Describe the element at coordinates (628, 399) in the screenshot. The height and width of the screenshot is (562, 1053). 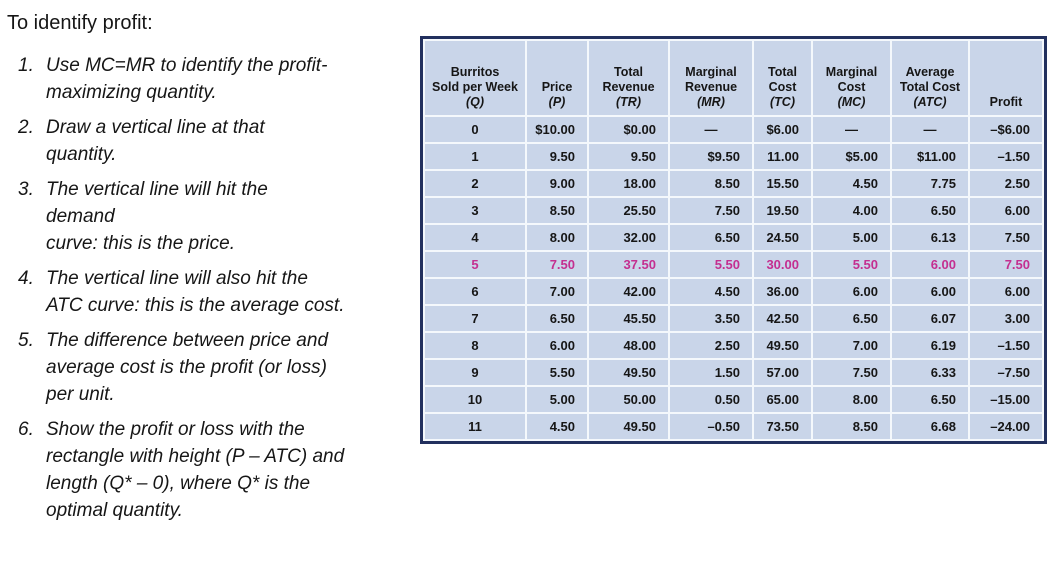
I see `table-cell: 50.00` at that location.